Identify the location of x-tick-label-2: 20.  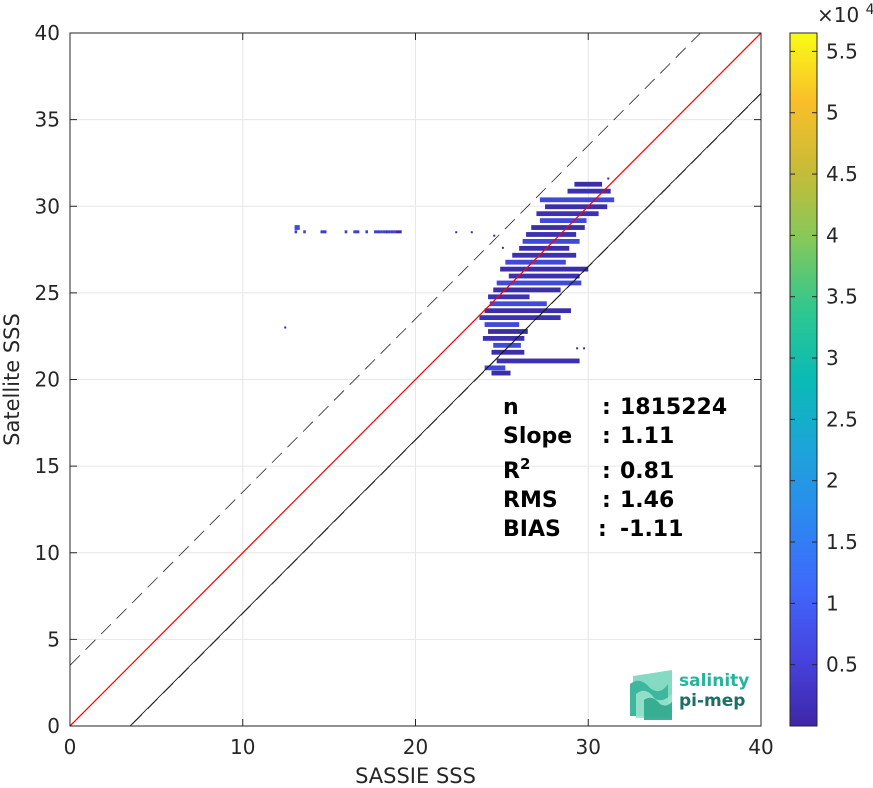
(415, 747).